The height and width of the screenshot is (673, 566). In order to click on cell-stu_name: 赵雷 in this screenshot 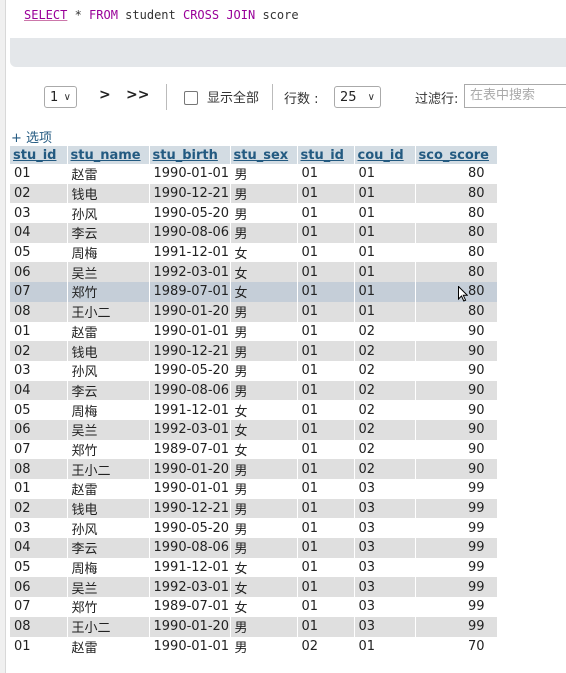, I will do `click(108, 174)`.